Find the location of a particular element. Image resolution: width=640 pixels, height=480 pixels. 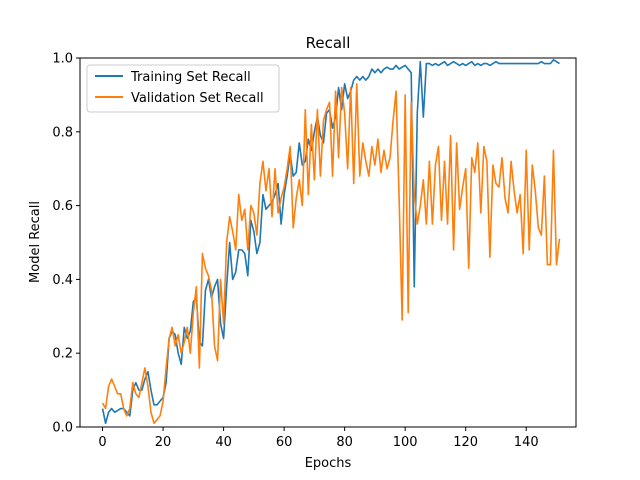

x-axis-label: Epochs is located at coordinates (328, 463).